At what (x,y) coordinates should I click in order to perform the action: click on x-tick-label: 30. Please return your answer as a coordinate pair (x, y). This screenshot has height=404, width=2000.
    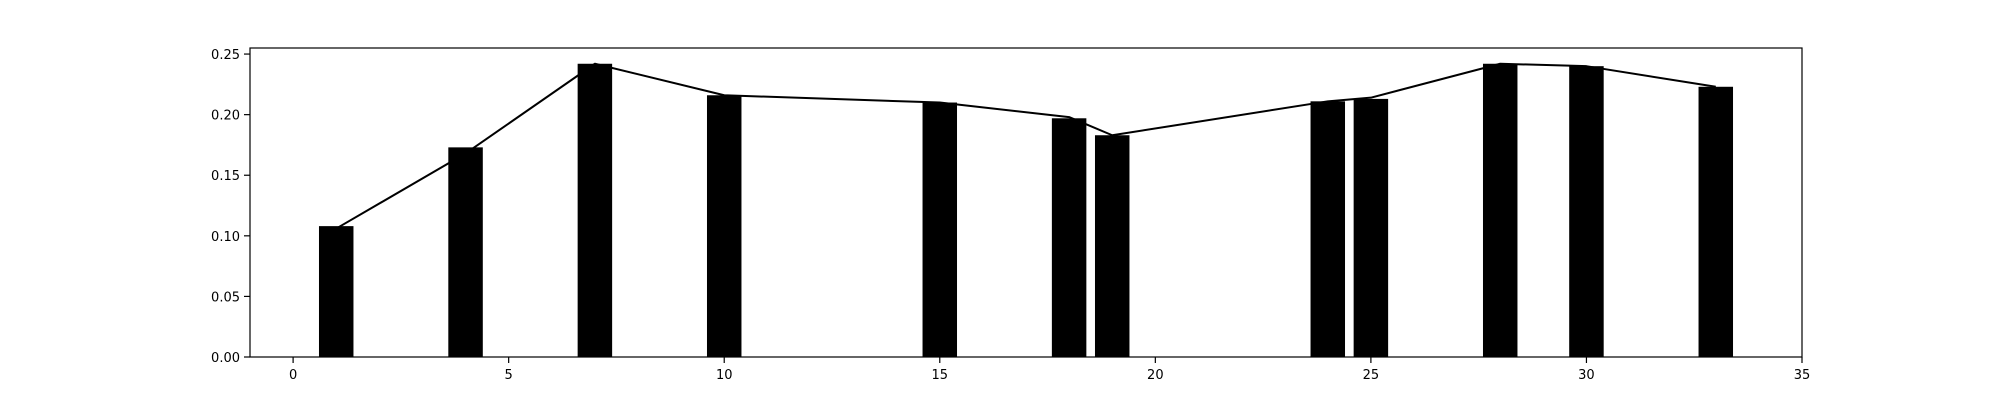
    Looking at the image, I should click on (1586, 375).